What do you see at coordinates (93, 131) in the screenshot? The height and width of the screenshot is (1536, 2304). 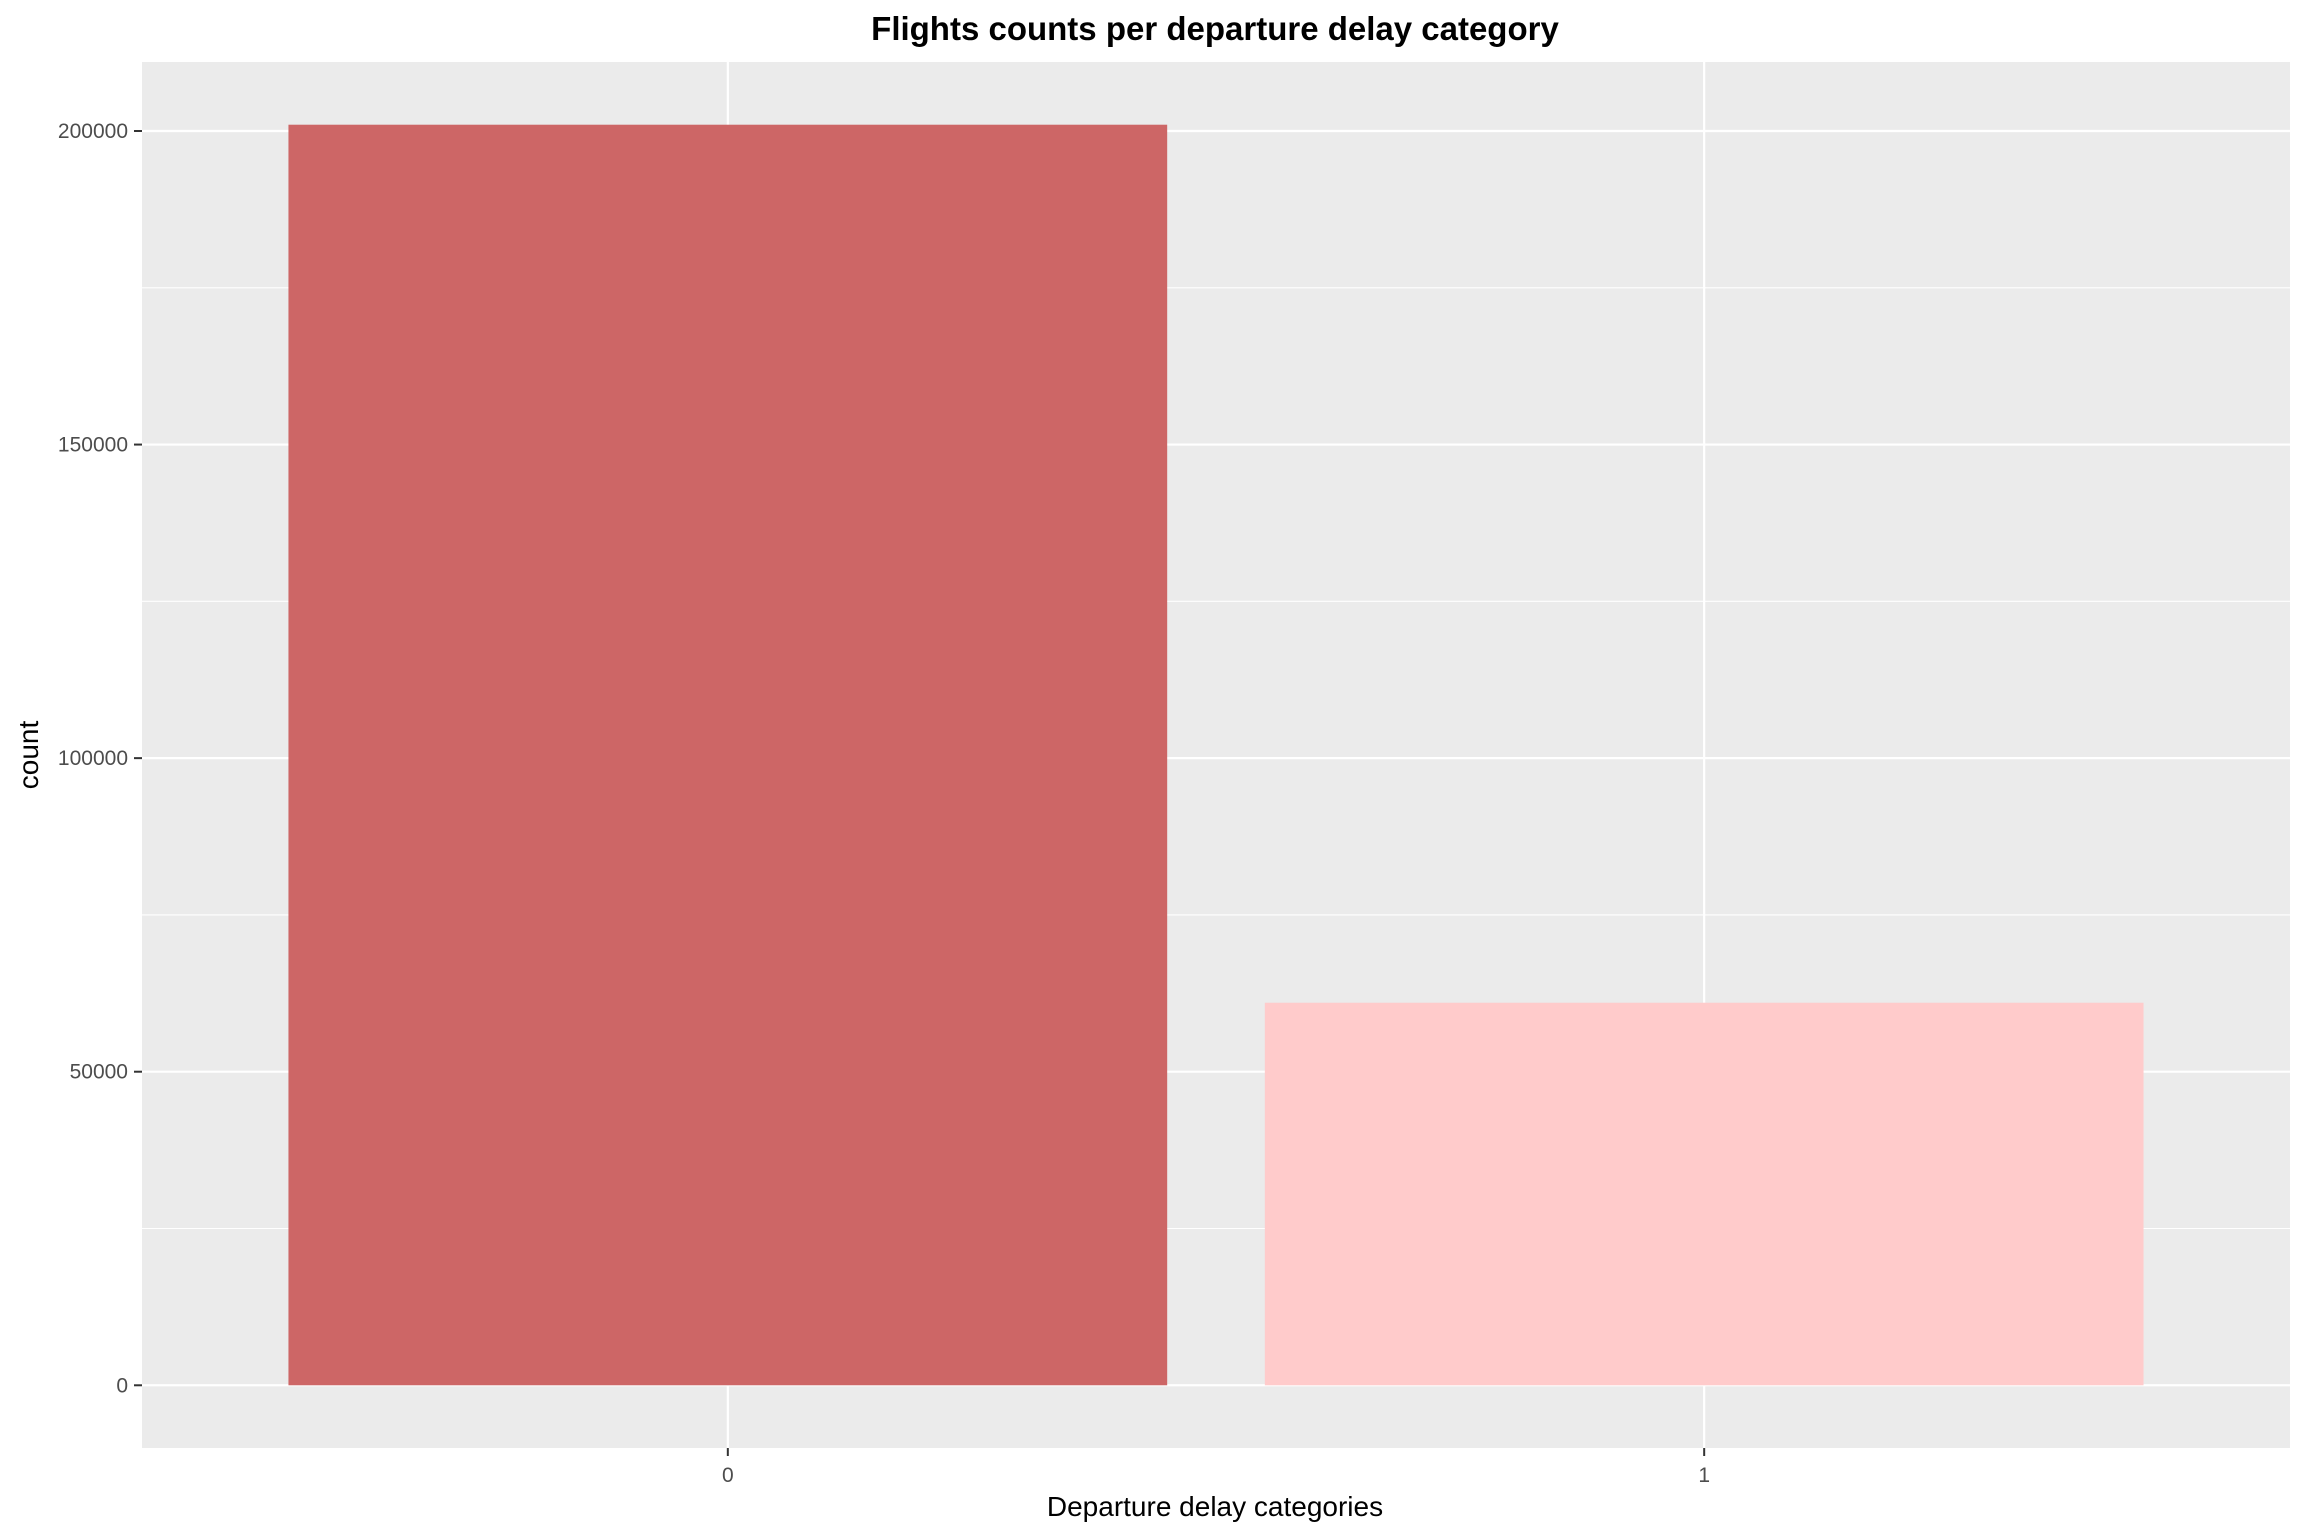 I see `y-tick-label-4: 200000` at bounding box center [93, 131].